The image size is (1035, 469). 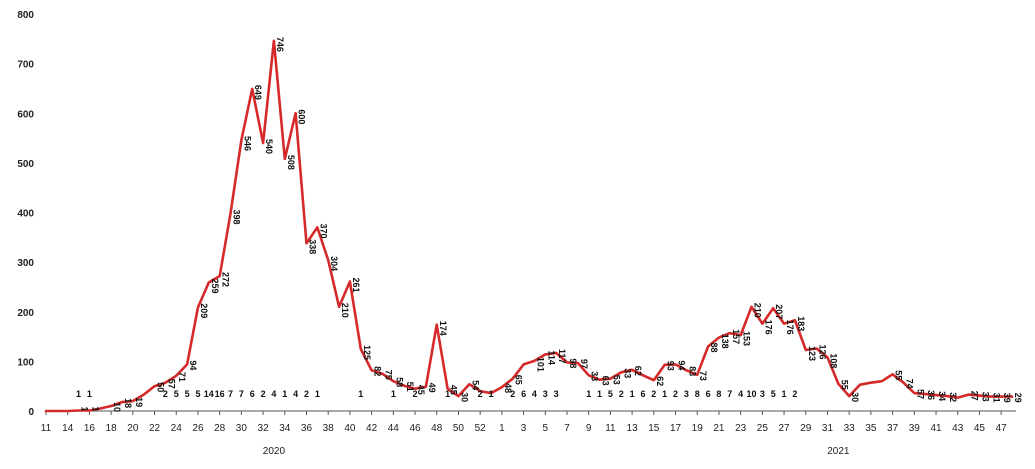 I want to click on data-label: 98, so click(x=573, y=363).